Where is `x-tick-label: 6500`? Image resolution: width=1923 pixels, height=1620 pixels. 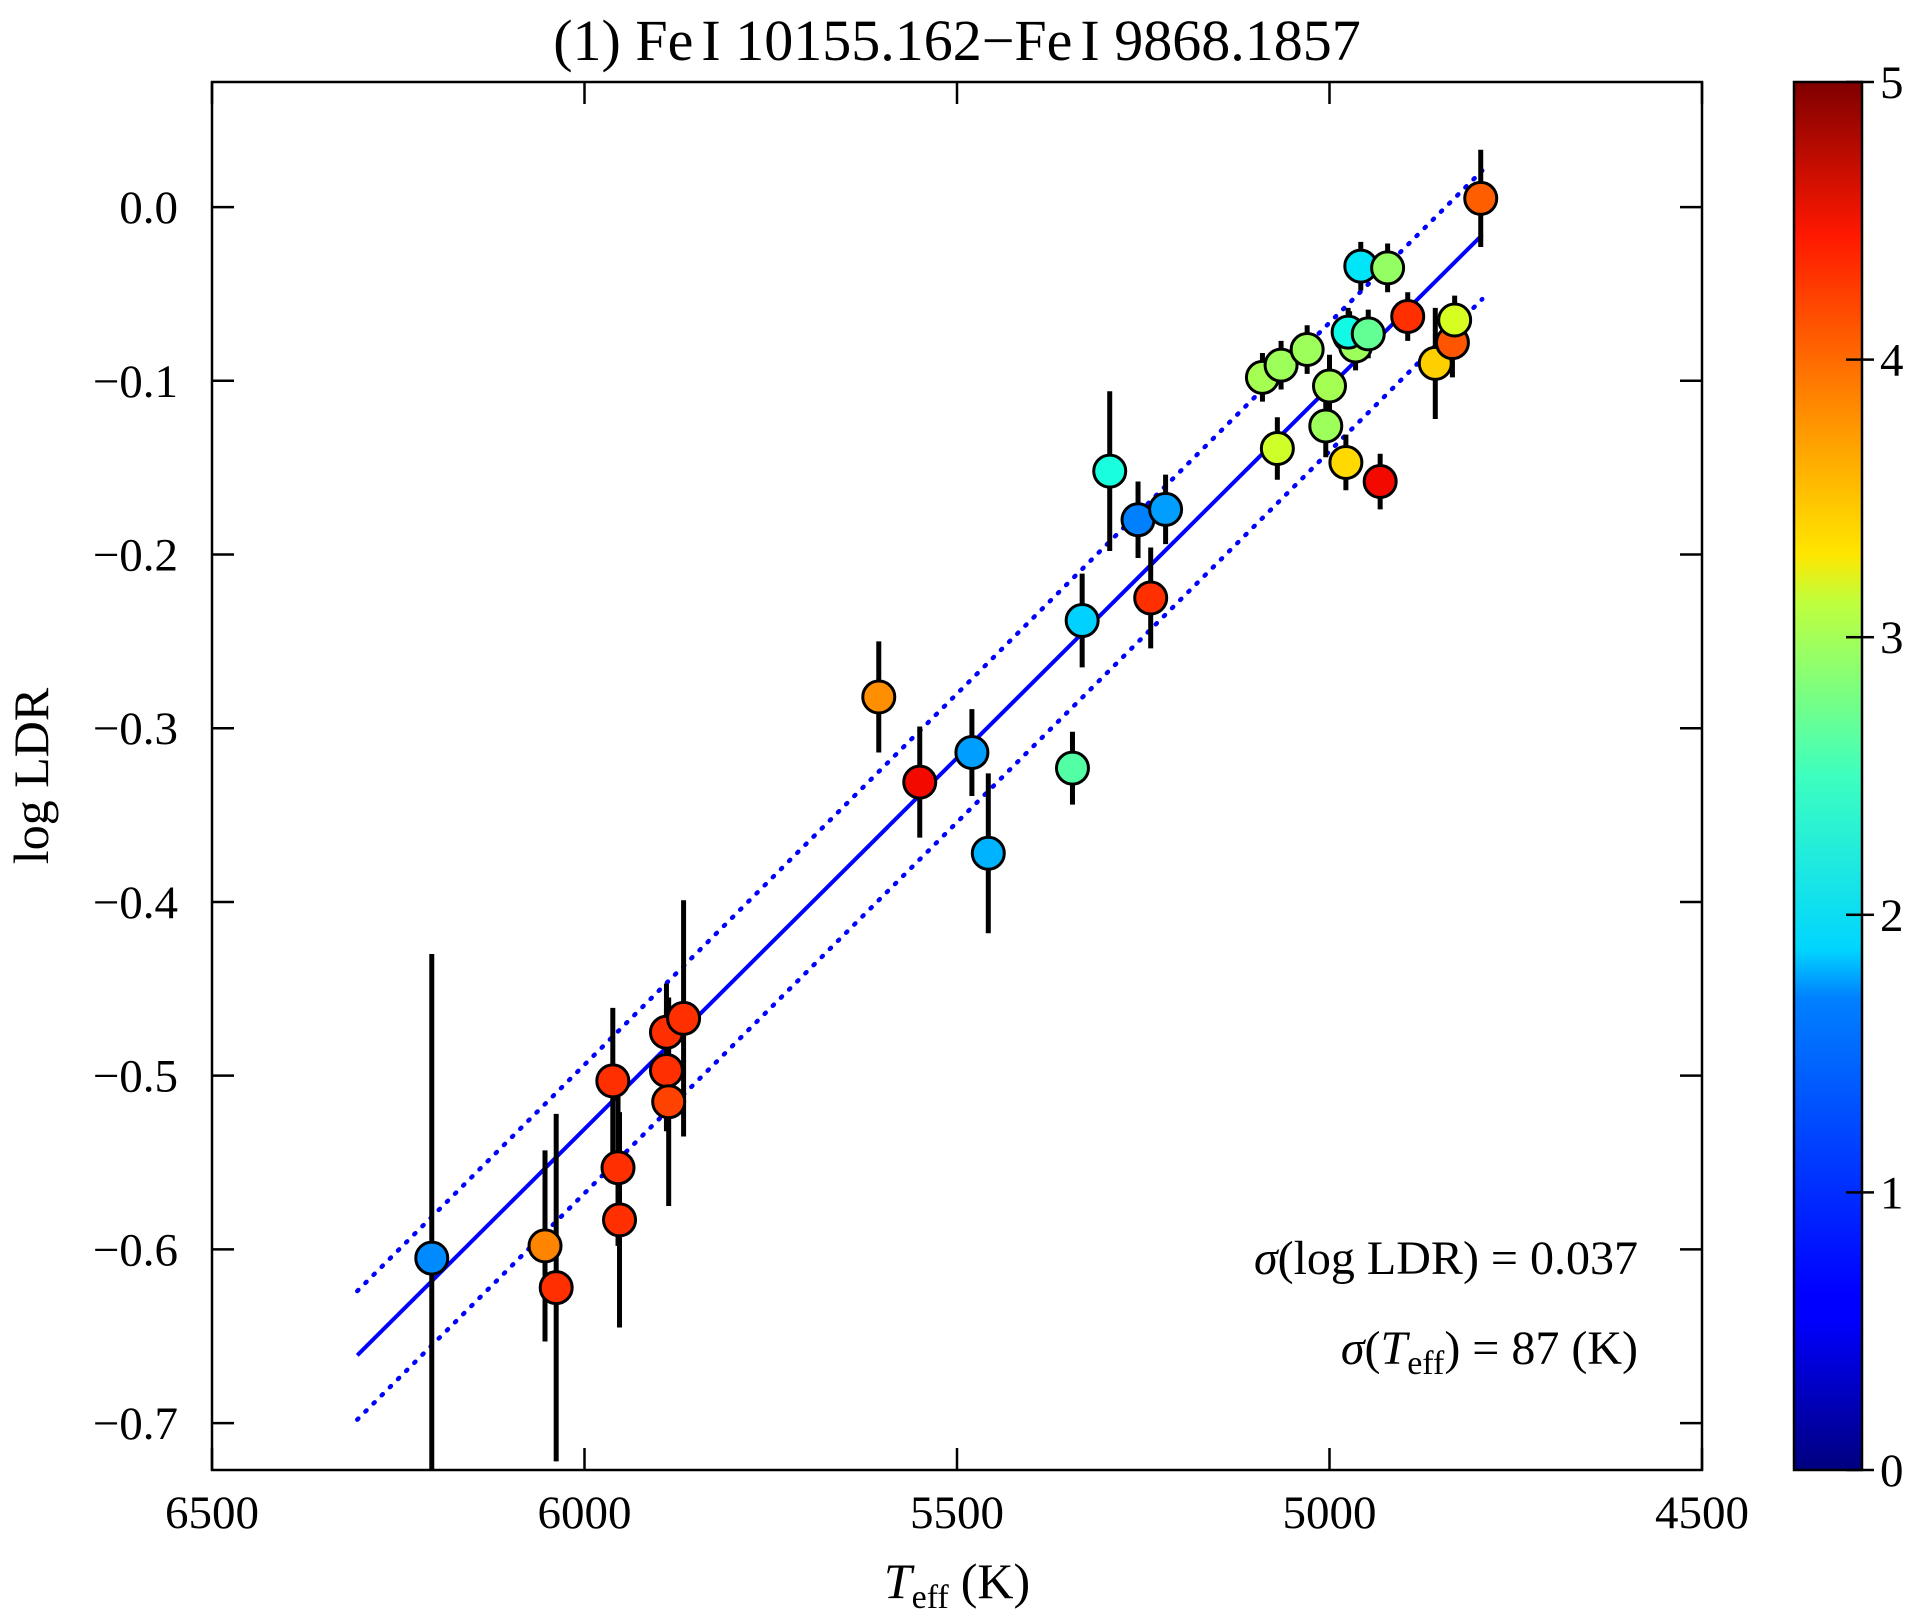
x-tick-label: 6500 is located at coordinates (212, 1513).